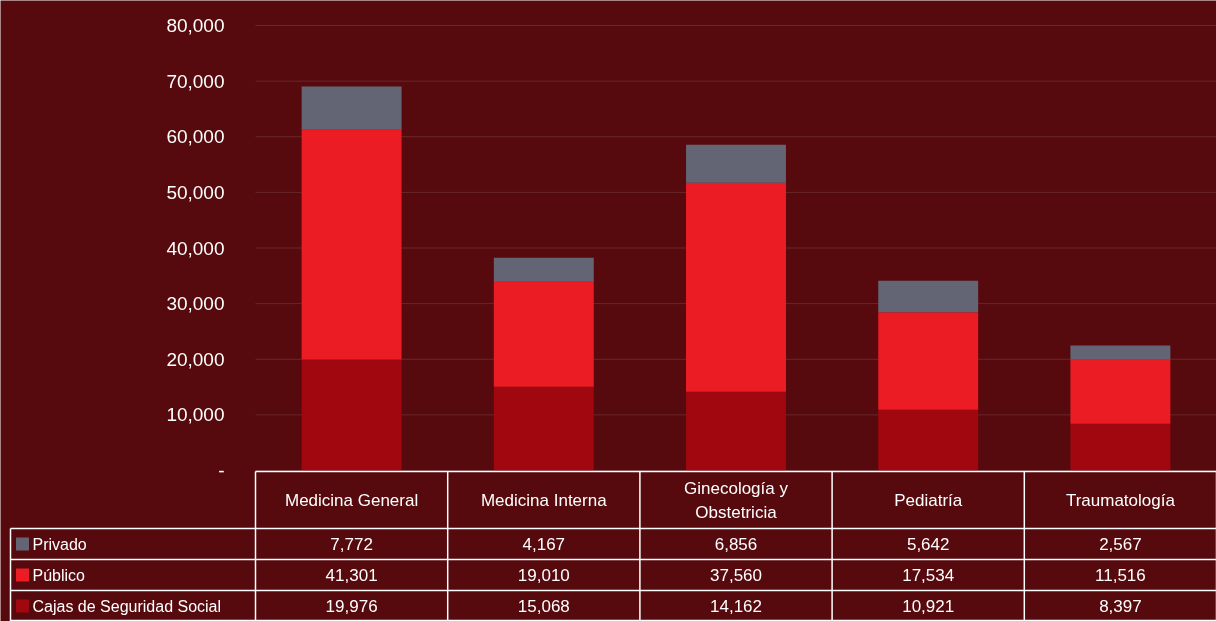 The image size is (1216, 621). Describe the element at coordinates (195, 25) in the screenshot. I see `y-tick-label: 80,000` at that location.